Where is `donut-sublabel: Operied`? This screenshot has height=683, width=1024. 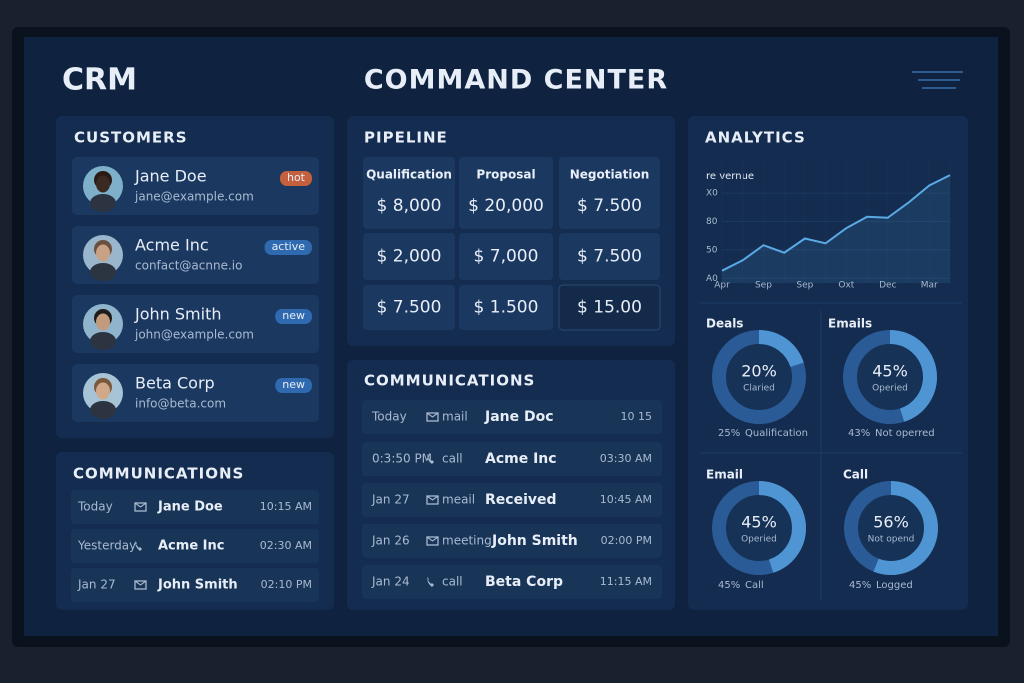
donut-sublabel: Operied is located at coordinates (890, 389).